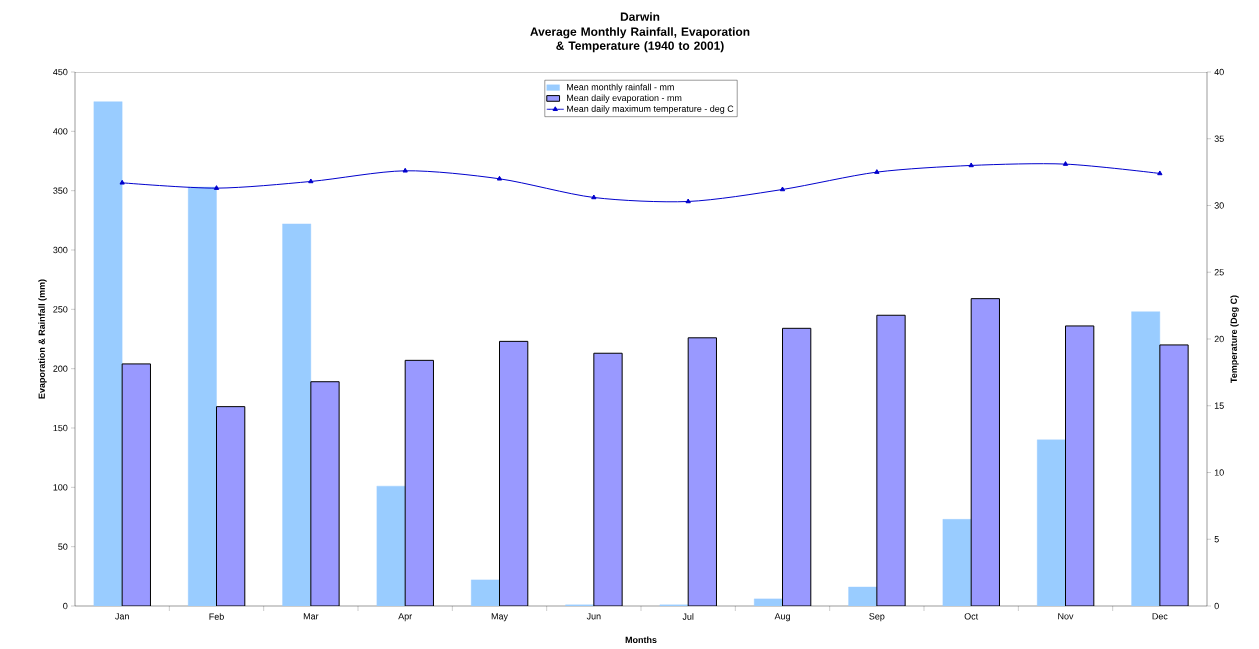  I want to click on y2-tick-label: 15, so click(1219, 405).